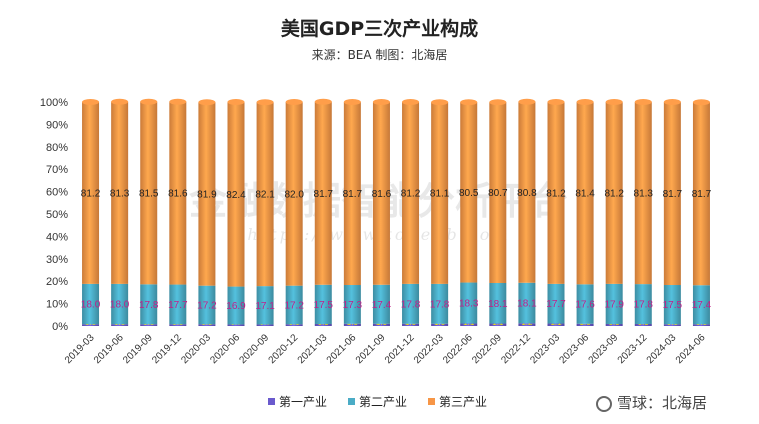 Image resolution: width=759 pixels, height=424 pixels. Describe the element at coordinates (379, 55) in the screenshot. I see `chart-subtitle: 来源：BEA 制图：北海居` at that location.